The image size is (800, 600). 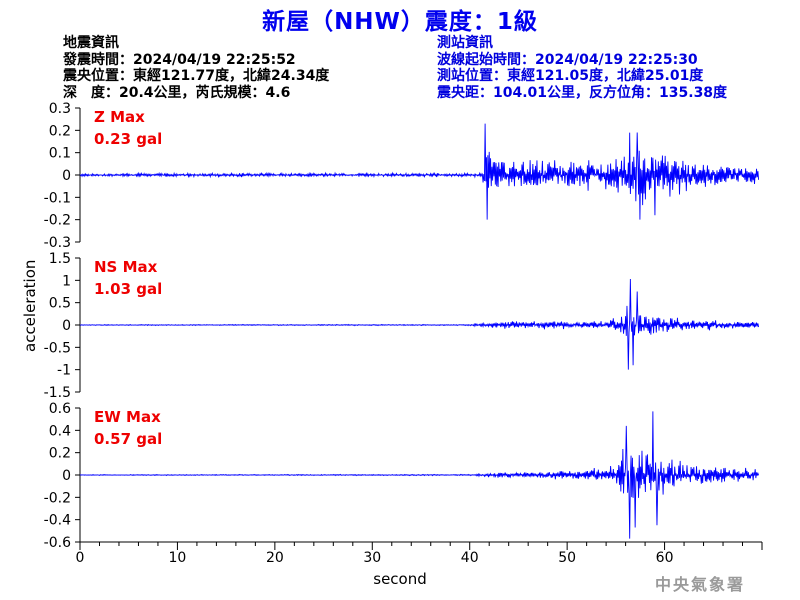 I want to click on depth-magnitude: 深 度：20.4公里，芮氏規模：4.6, so click(x=177, y=92).